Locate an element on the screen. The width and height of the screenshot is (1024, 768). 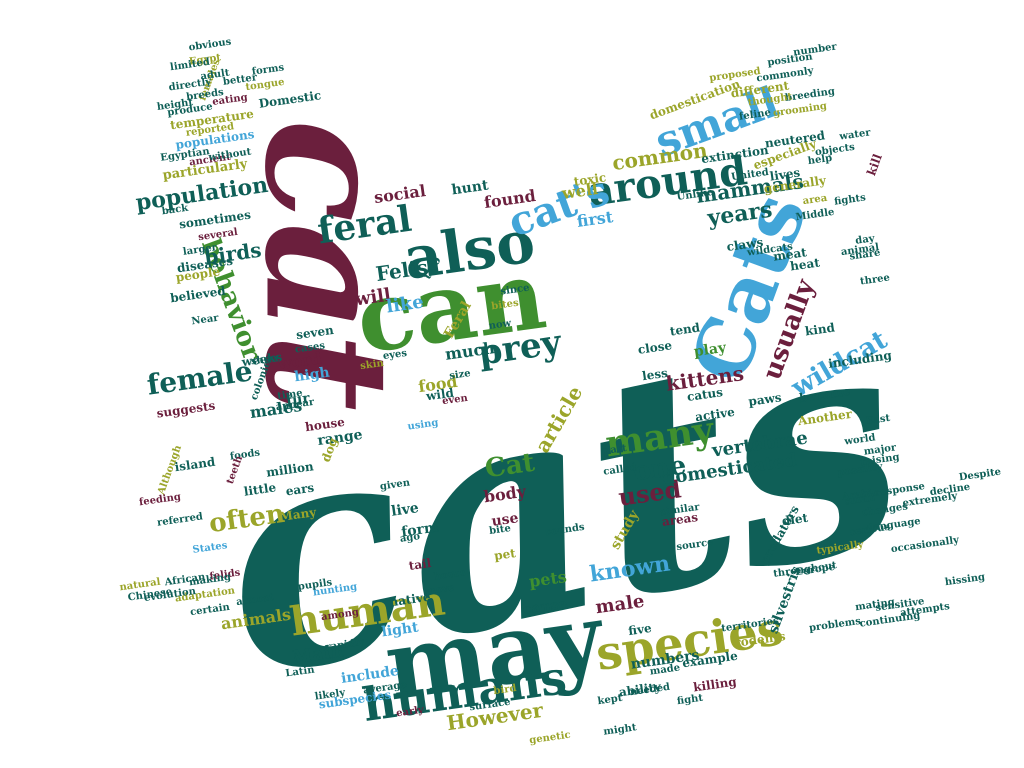
word-eating: eating is located at coordinates (230, 100).